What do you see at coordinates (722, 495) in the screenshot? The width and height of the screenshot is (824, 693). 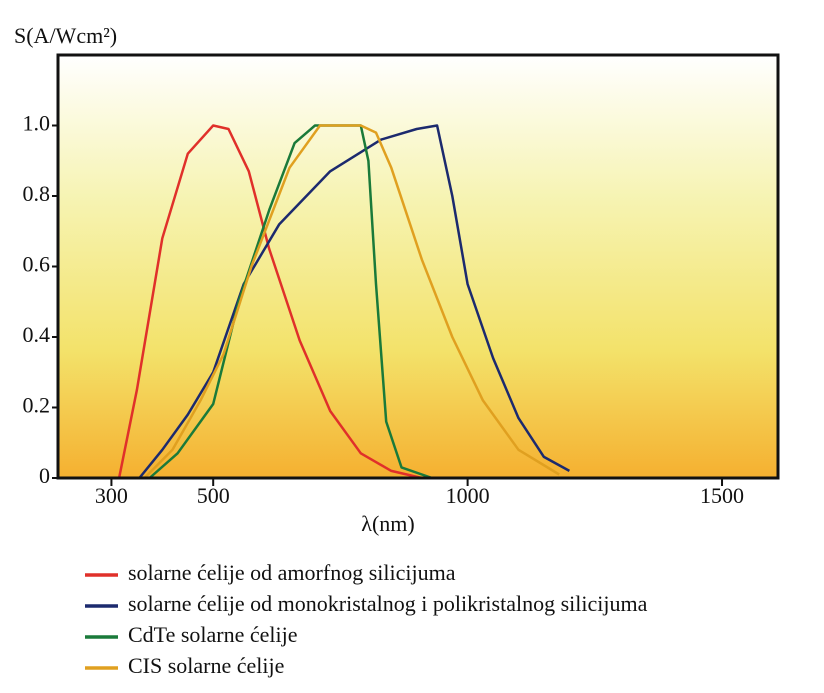 I see `x-tick-label: 1500` at bounding box center [722, 495].